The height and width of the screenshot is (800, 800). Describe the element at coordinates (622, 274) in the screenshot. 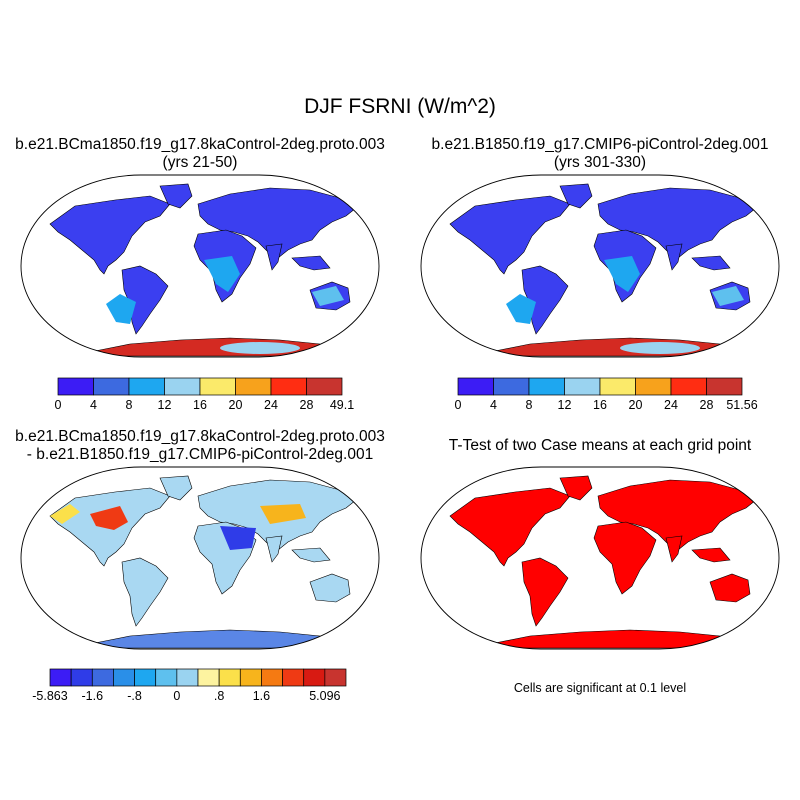

I see `region-africa-south` at that location.